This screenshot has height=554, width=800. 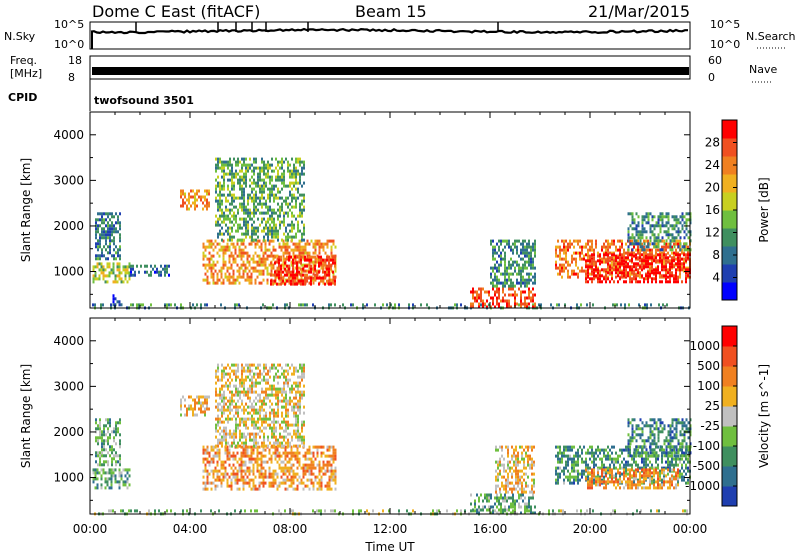 I want to click on cpid-value: twofsound 3501, so click(x=144, y=100).